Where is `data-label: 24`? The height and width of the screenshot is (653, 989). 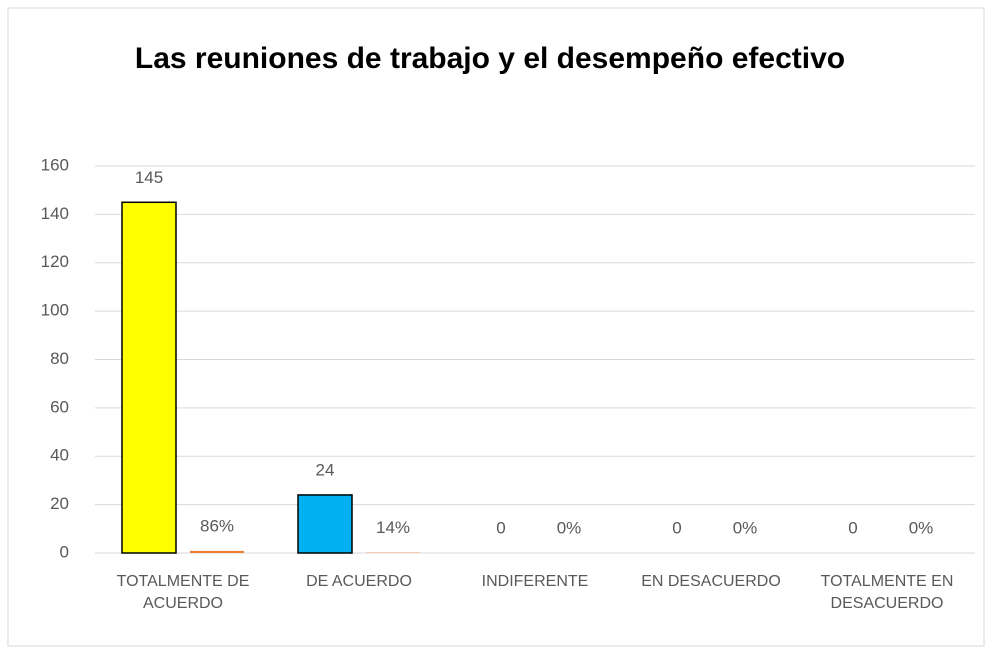 data-label: 24 is located at coordinates (325, 469).